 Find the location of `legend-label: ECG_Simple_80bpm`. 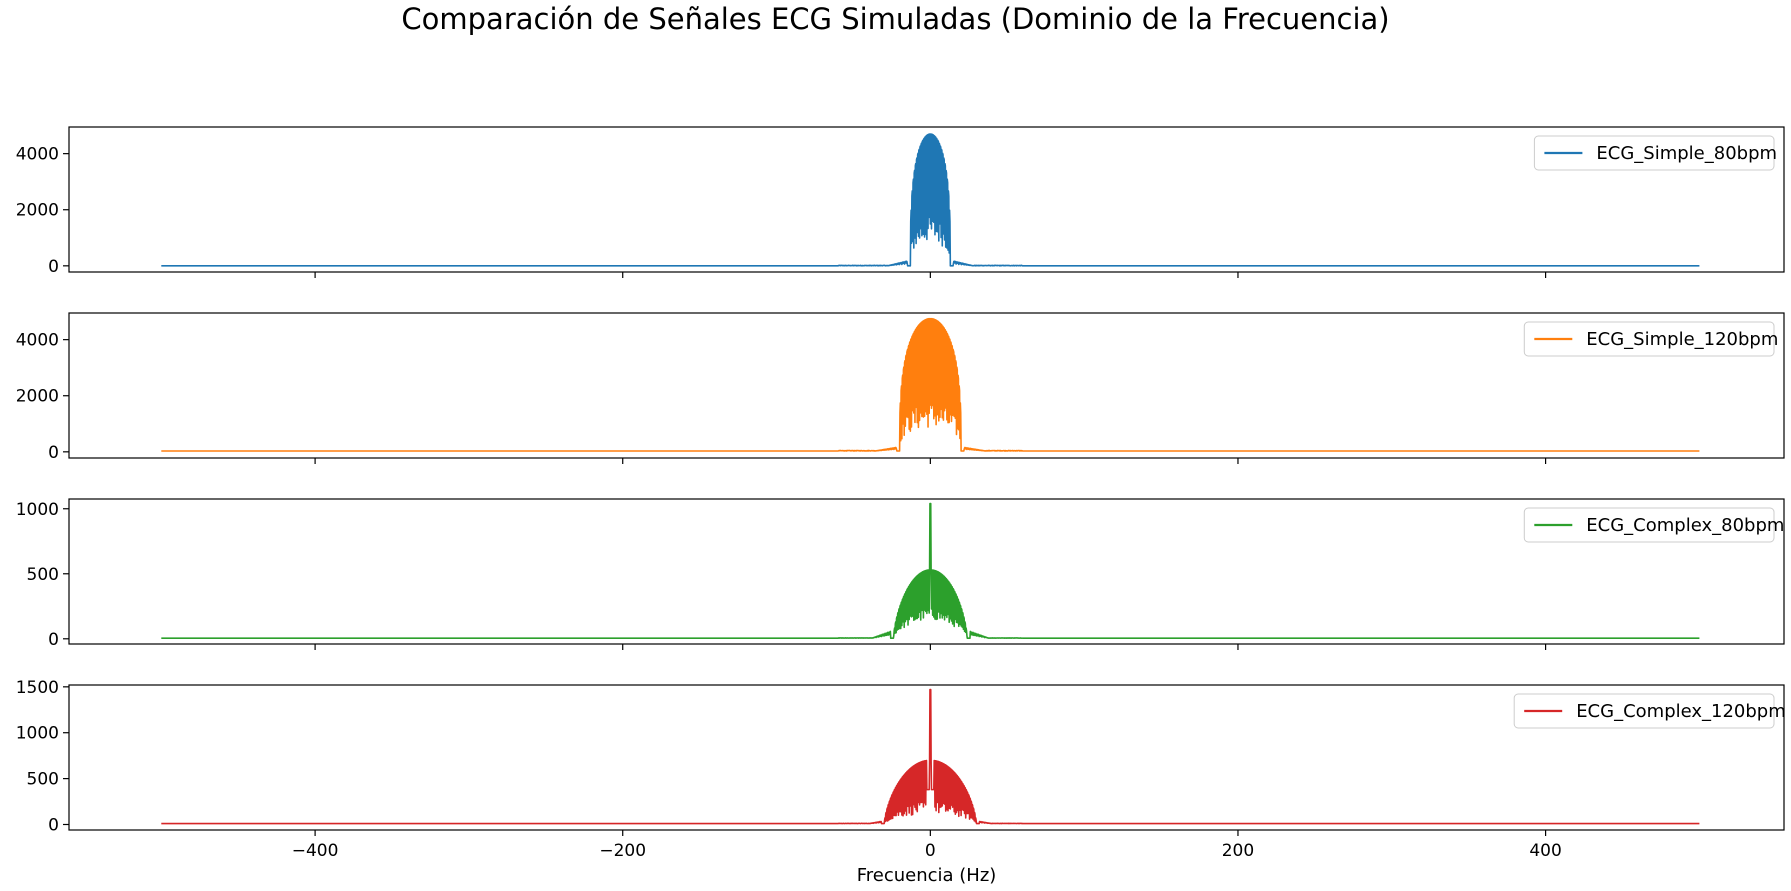

legend-label: ECG_Simple_80bpm is located at coordinates (1686, 153).